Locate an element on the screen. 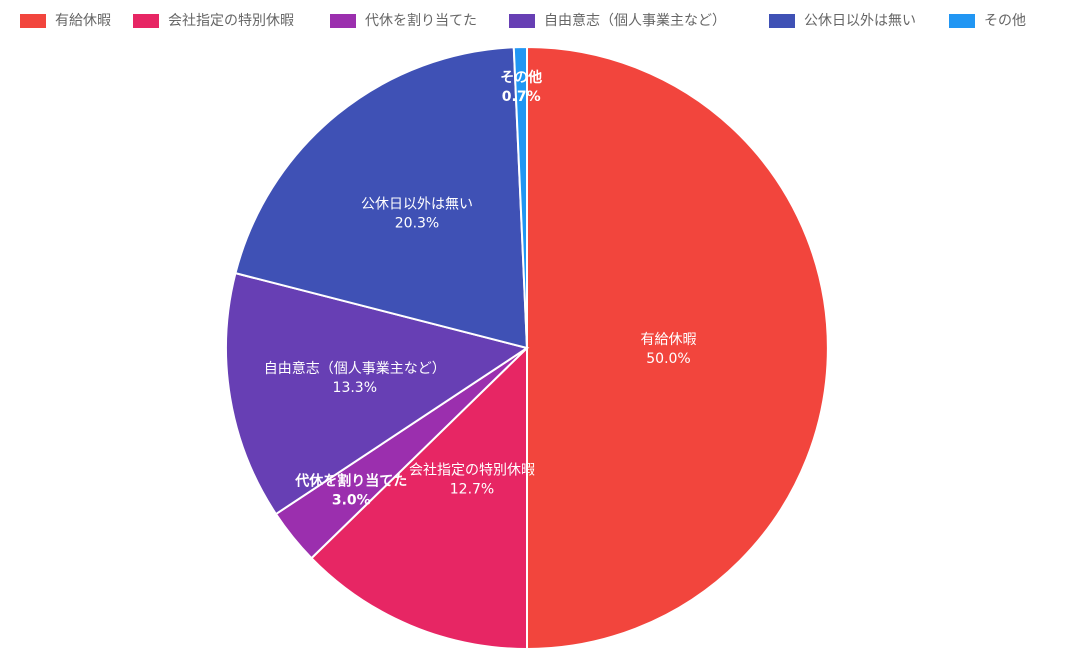  label-other: その他 0.7% is located at coordinates (521, 87).